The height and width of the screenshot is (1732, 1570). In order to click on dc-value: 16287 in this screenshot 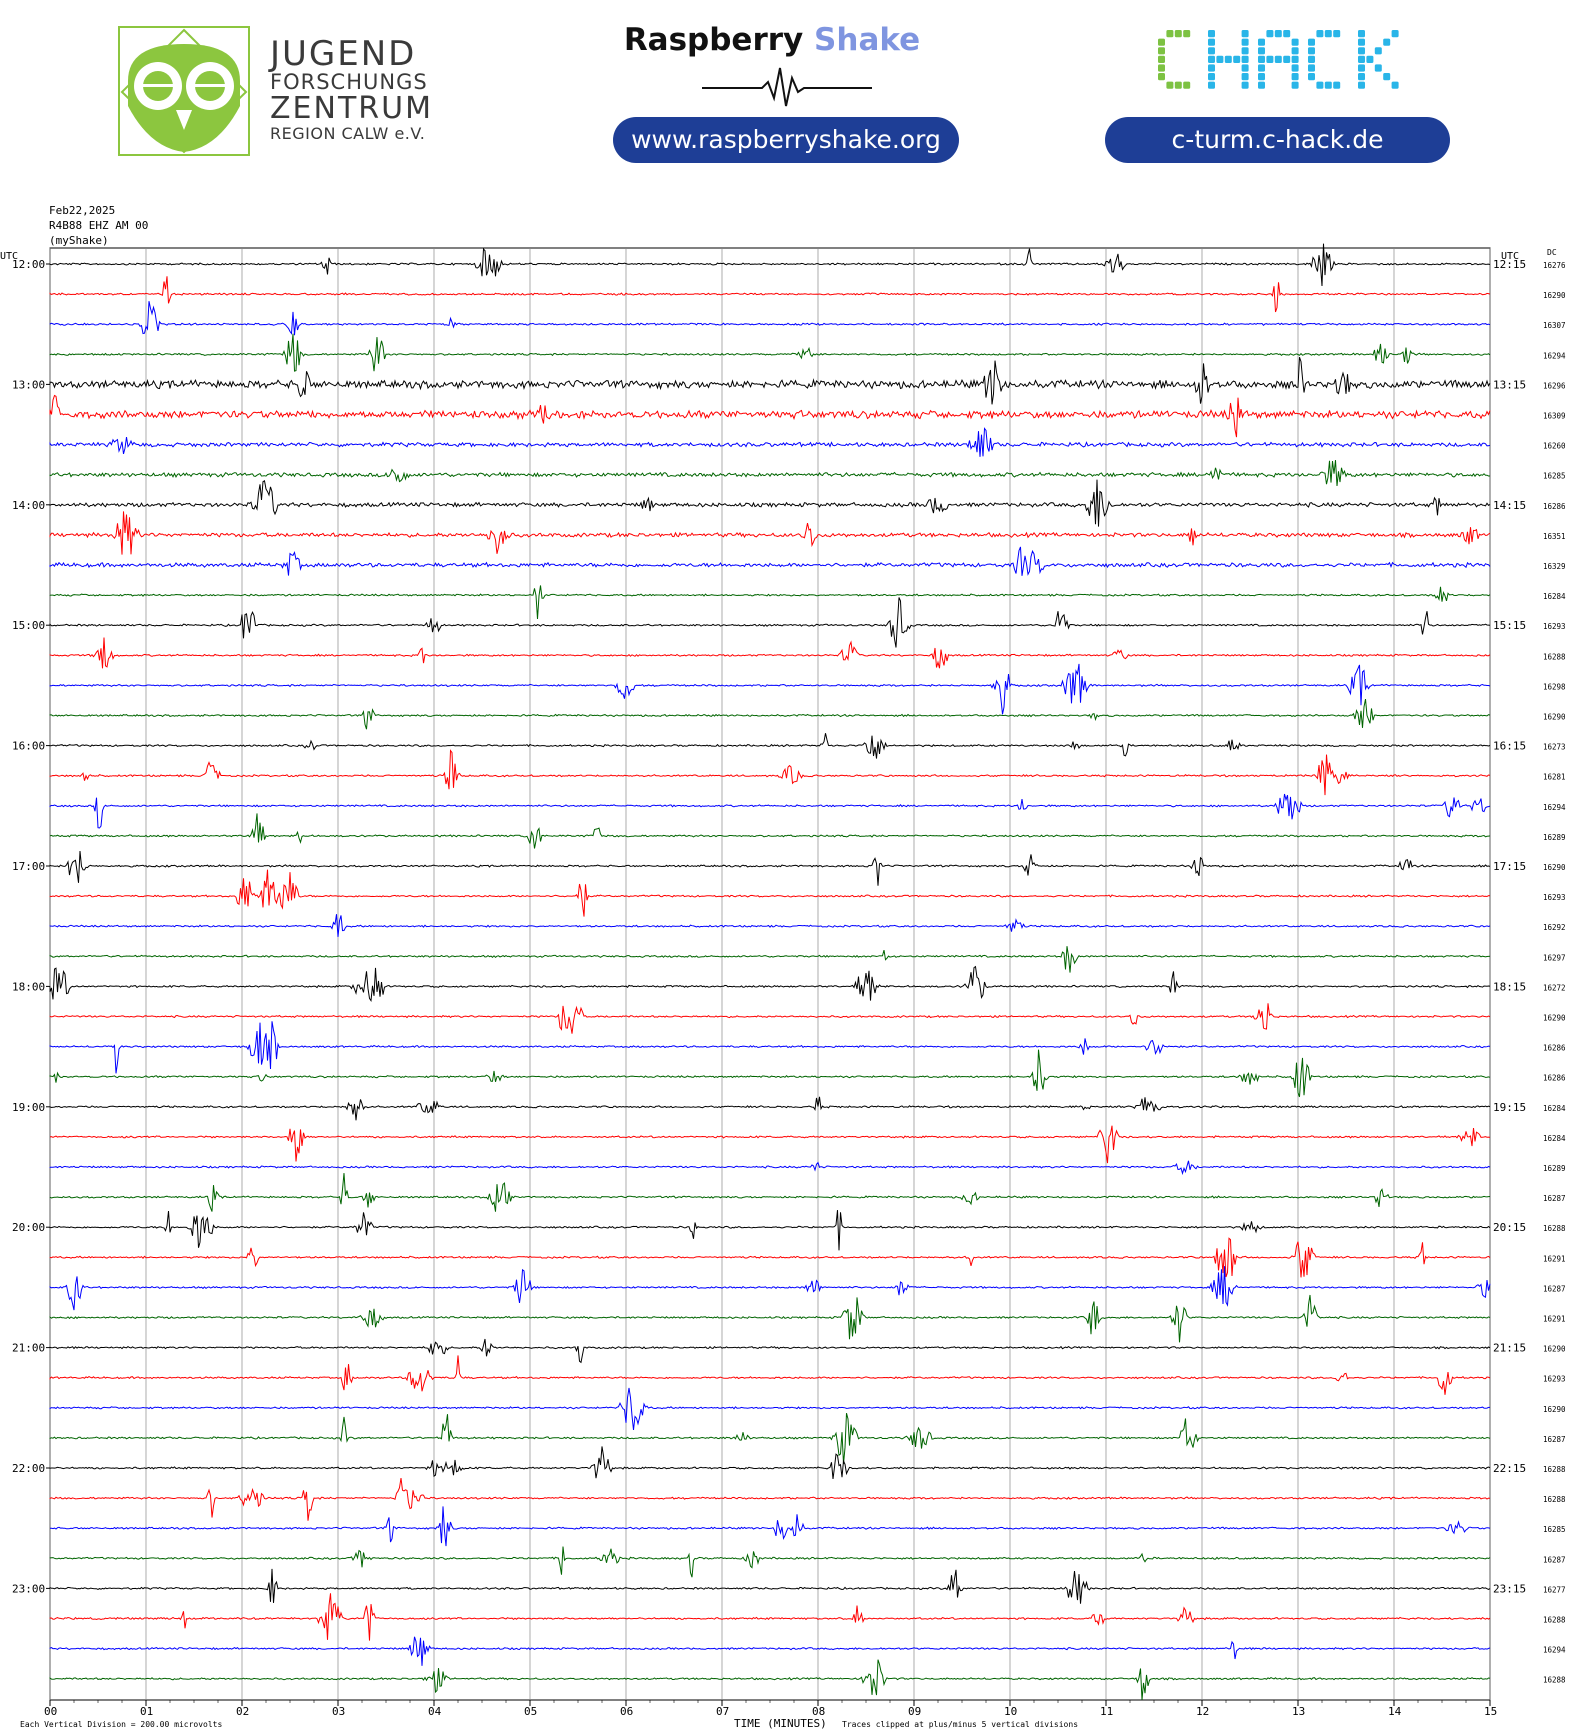, I will do `click(1554, 1559)`.